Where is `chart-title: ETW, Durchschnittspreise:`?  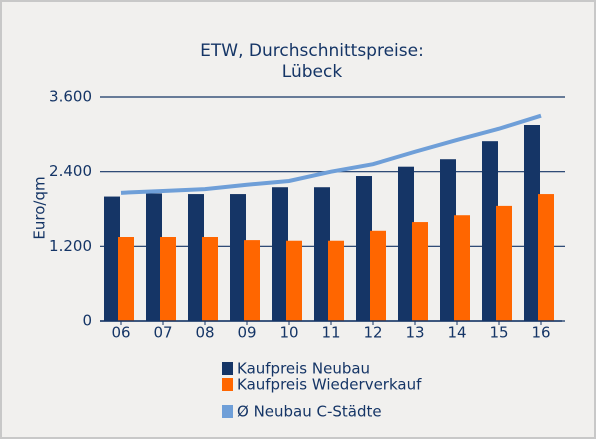
chart-title: ETW, Durchschnittspreise: is located at coordinates (312, 51).